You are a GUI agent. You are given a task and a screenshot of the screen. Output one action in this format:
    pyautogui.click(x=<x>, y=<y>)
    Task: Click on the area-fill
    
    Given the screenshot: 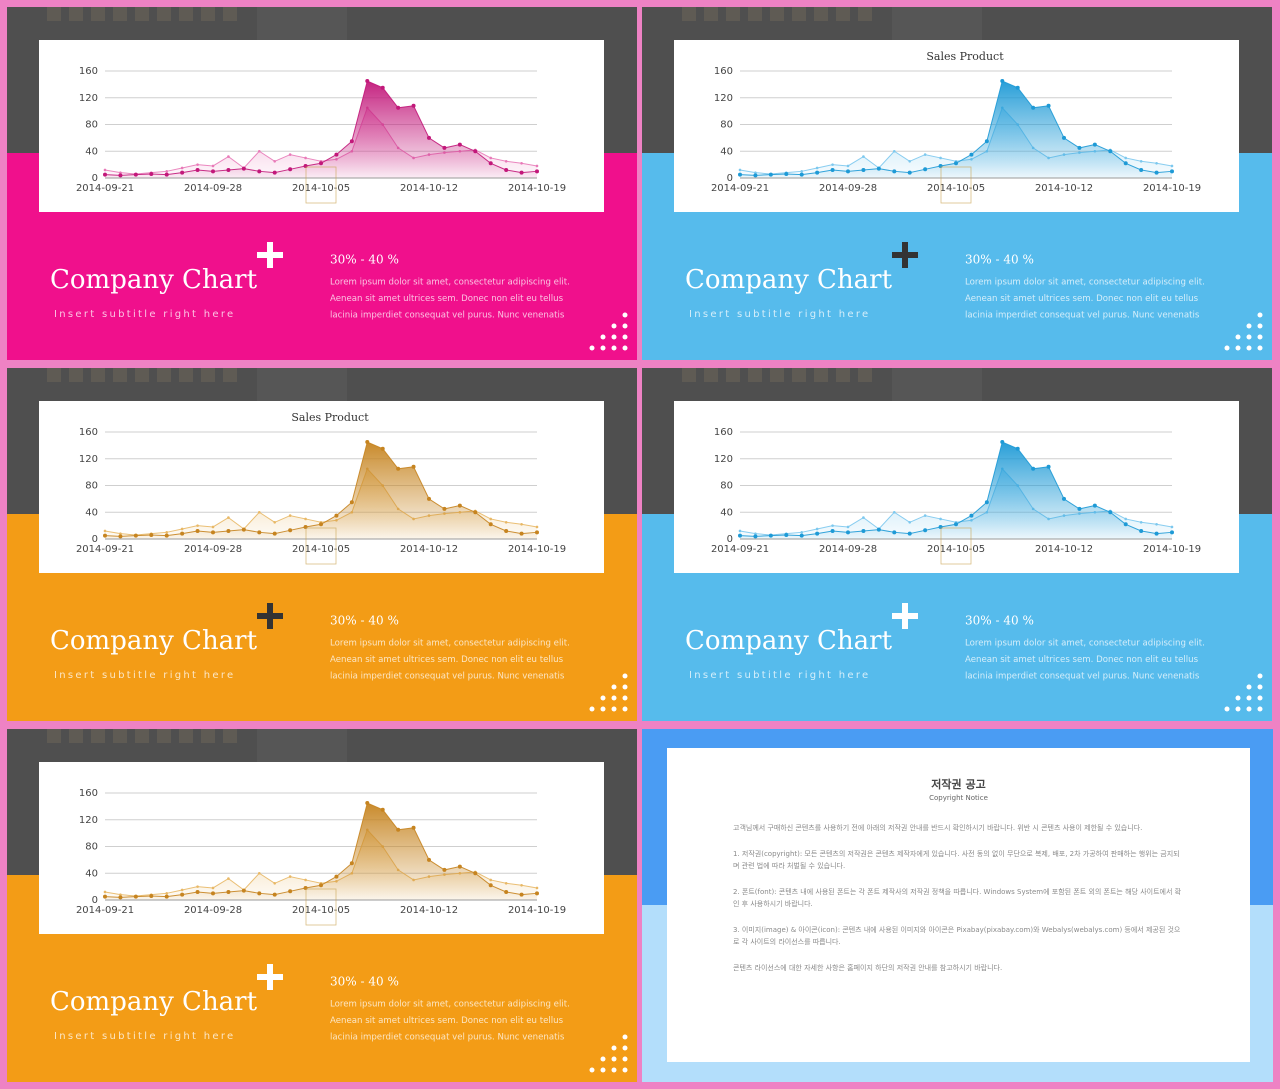 What is the action you would take?
    pyautogui.click(x=956, y=129)
    